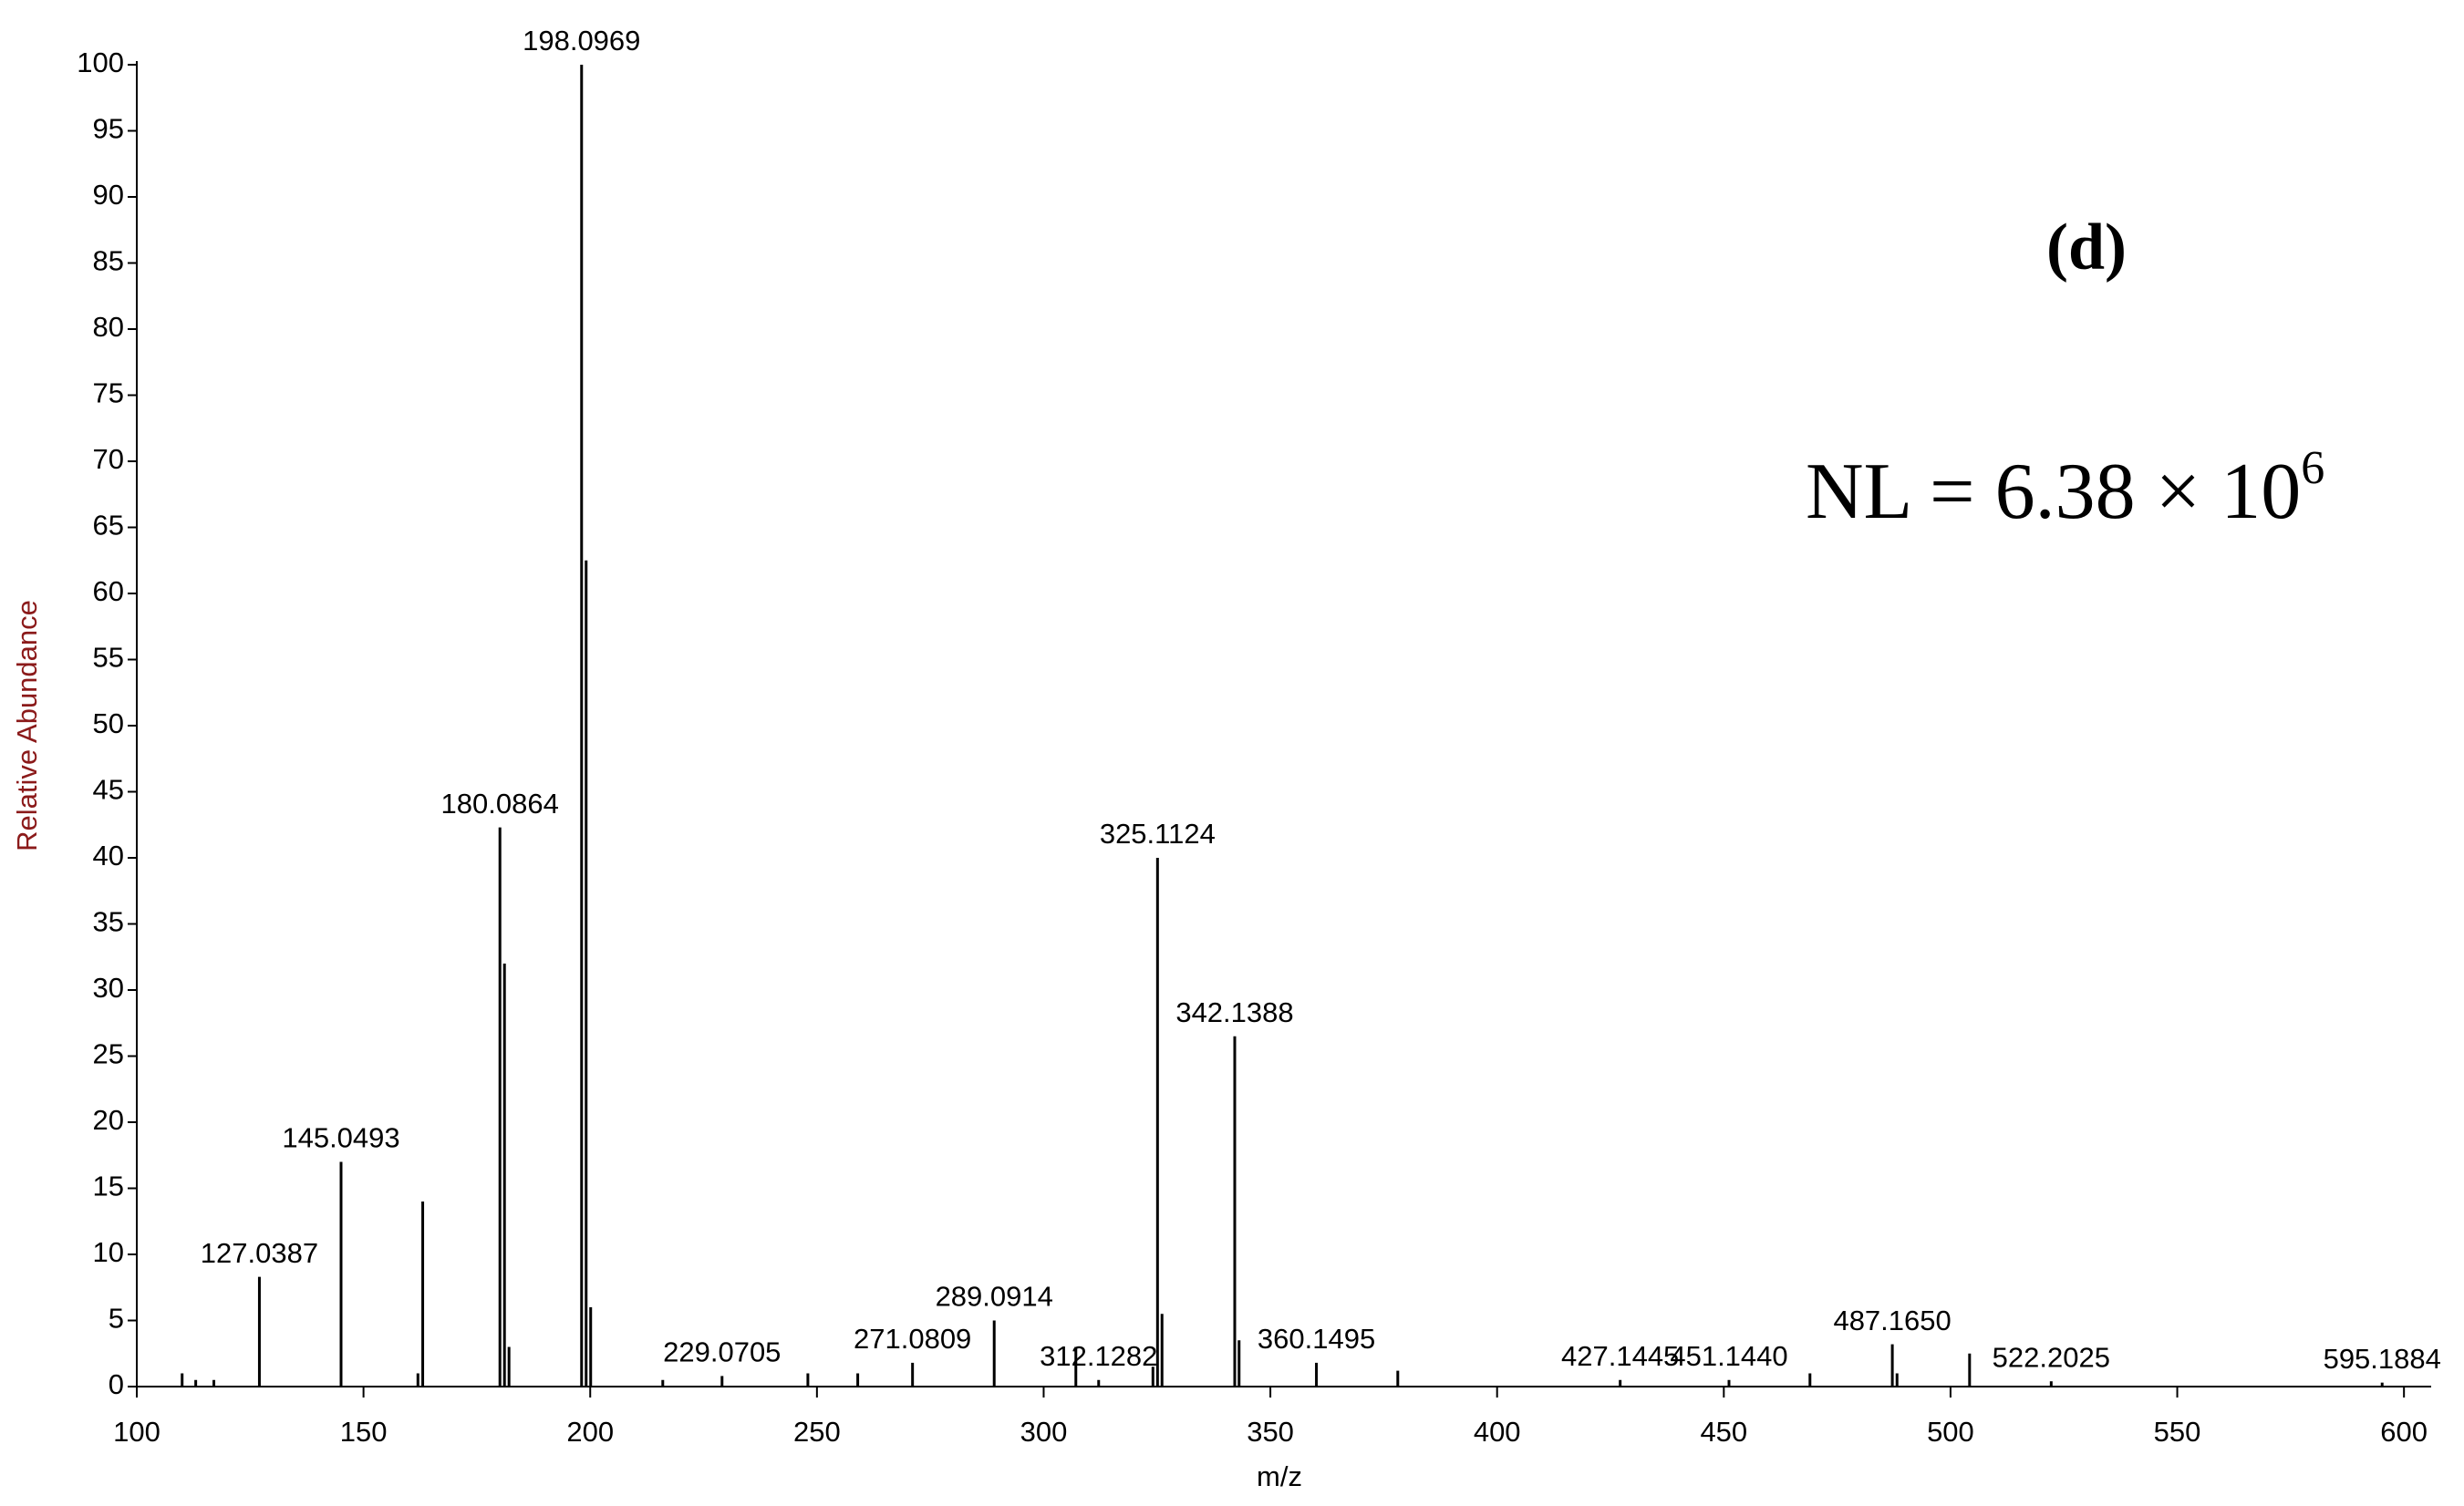 Image resolution: width=2464 pixels, height=1506 pixels. I want to click on y-tick-label: 0, so click(117, 1384).